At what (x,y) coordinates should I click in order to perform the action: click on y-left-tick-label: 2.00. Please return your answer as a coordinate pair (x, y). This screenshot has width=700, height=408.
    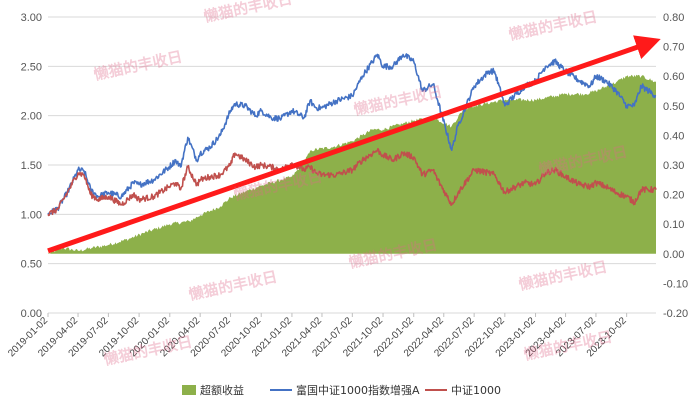
    Looking at the image, I should click on (31, 117).